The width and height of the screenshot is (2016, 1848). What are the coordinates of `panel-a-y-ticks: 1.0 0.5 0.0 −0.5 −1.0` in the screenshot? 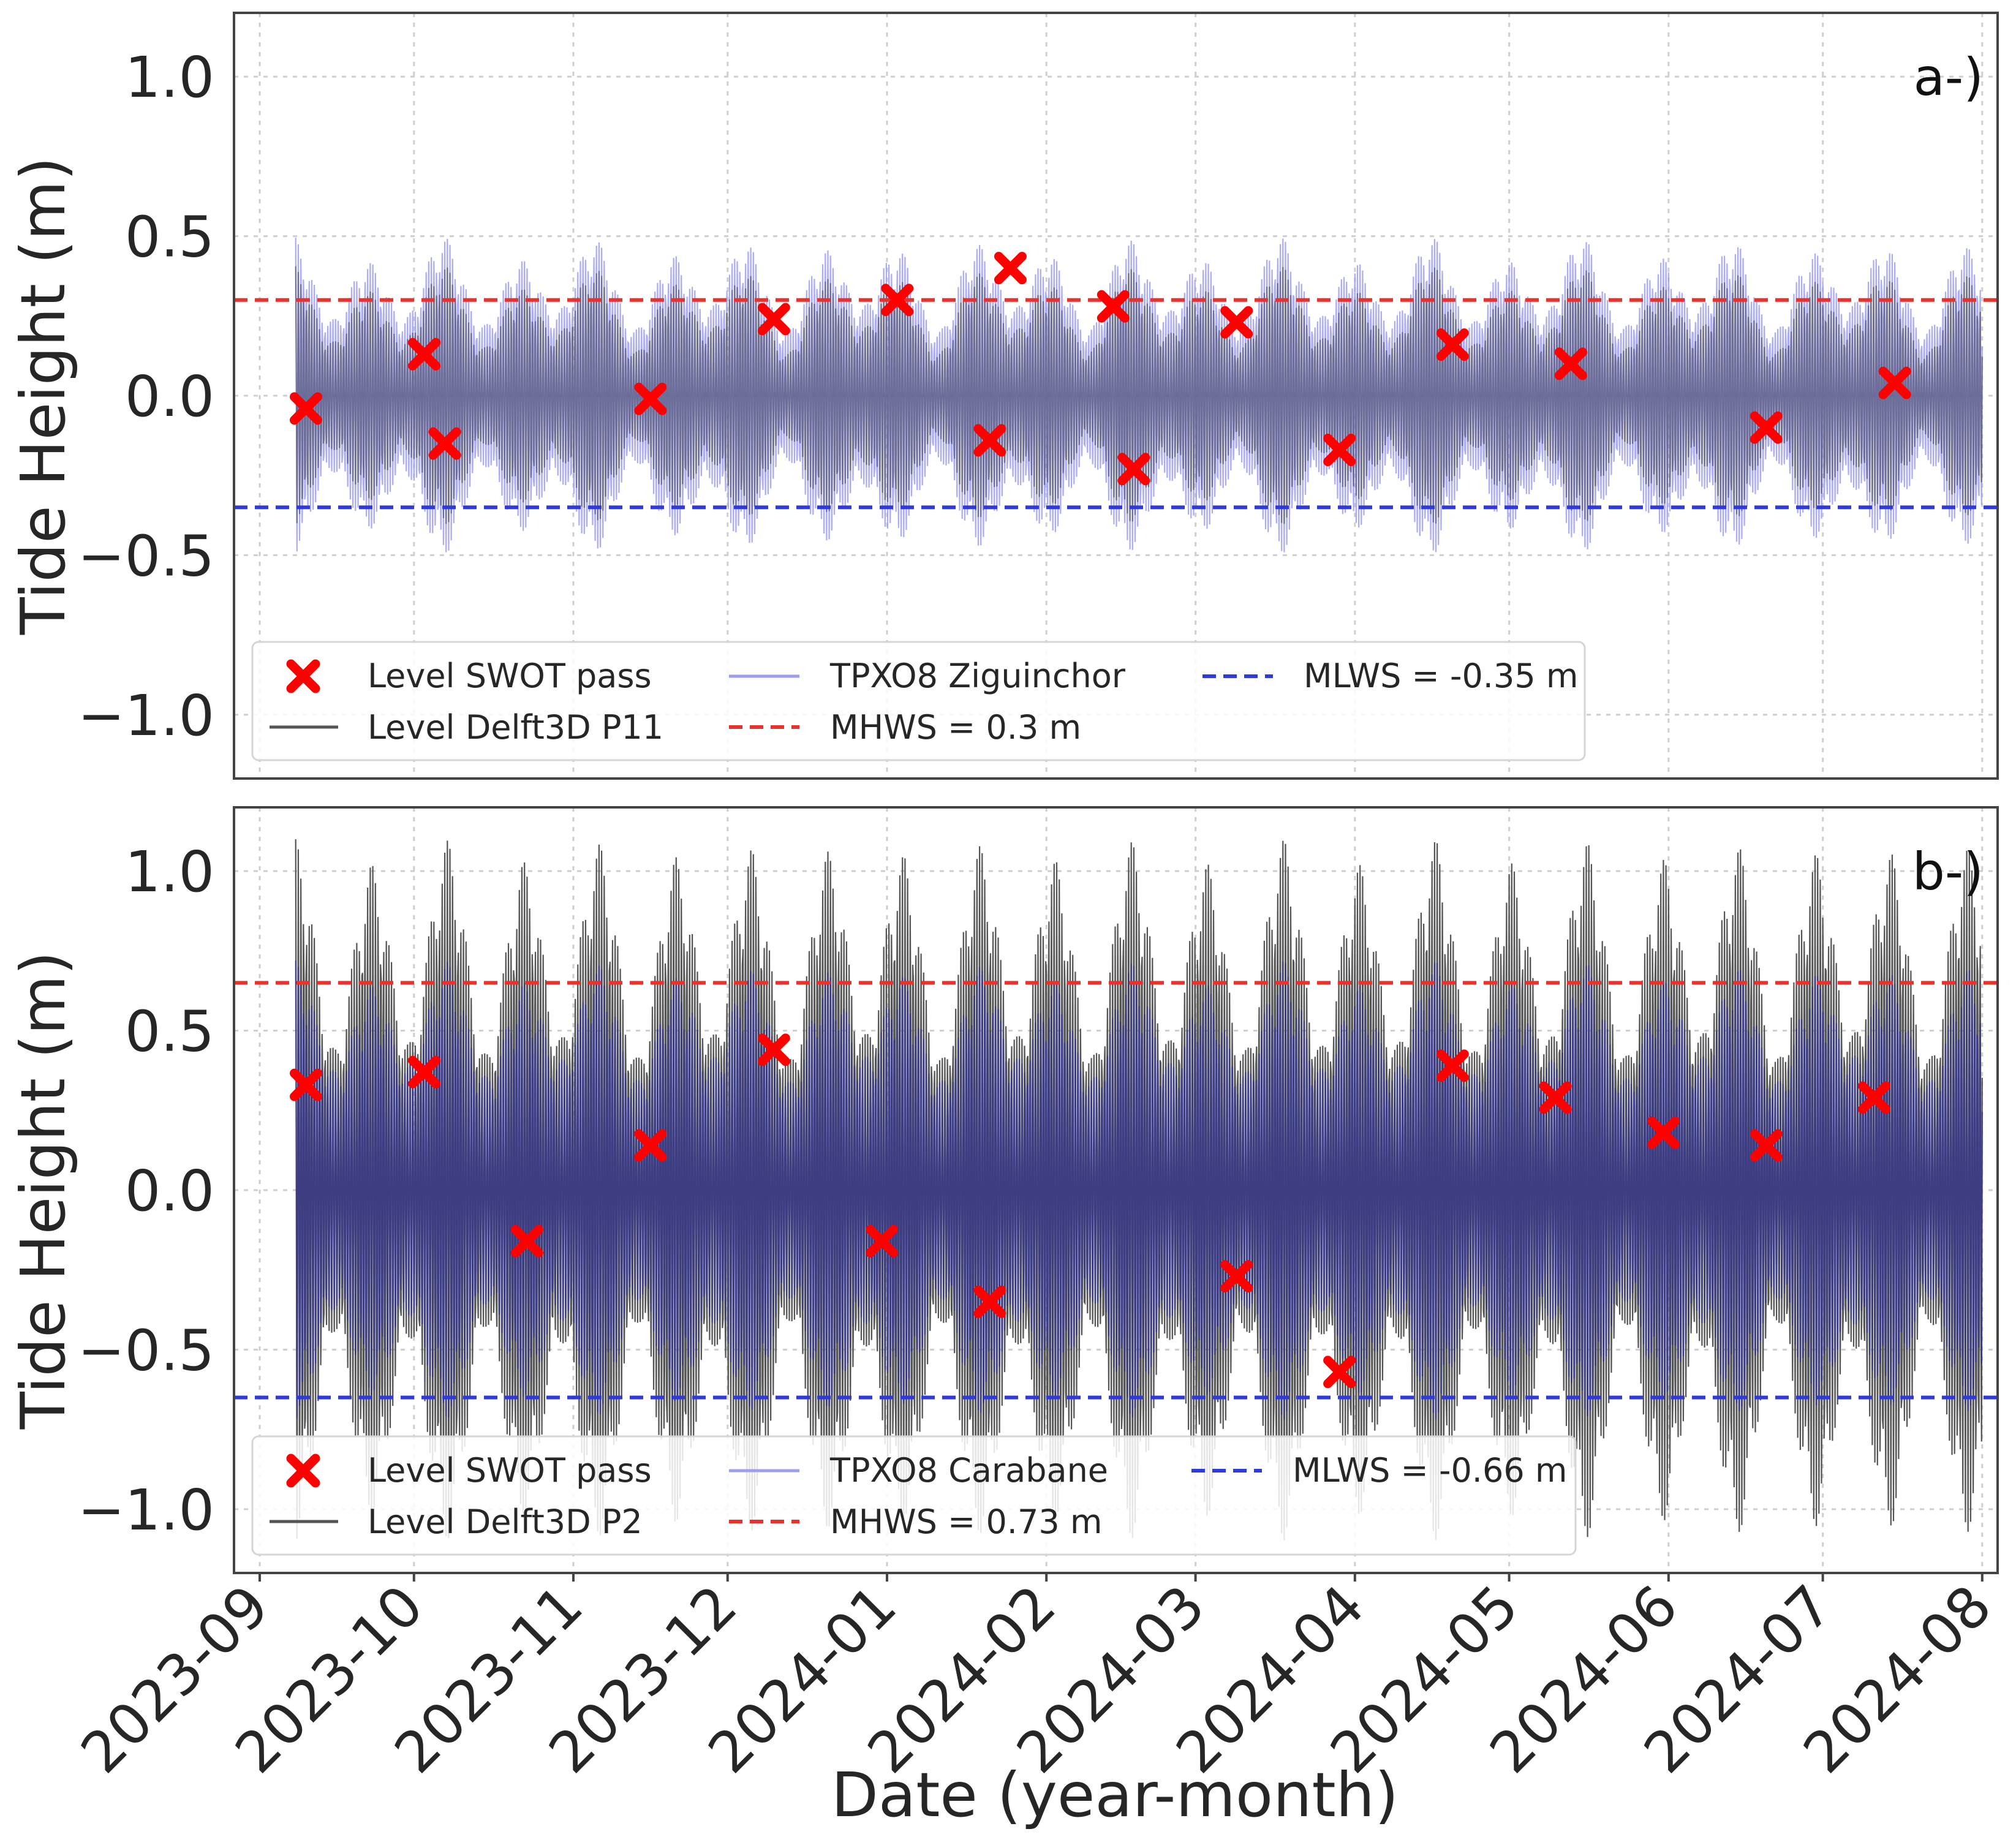 It's located at (146, 397).